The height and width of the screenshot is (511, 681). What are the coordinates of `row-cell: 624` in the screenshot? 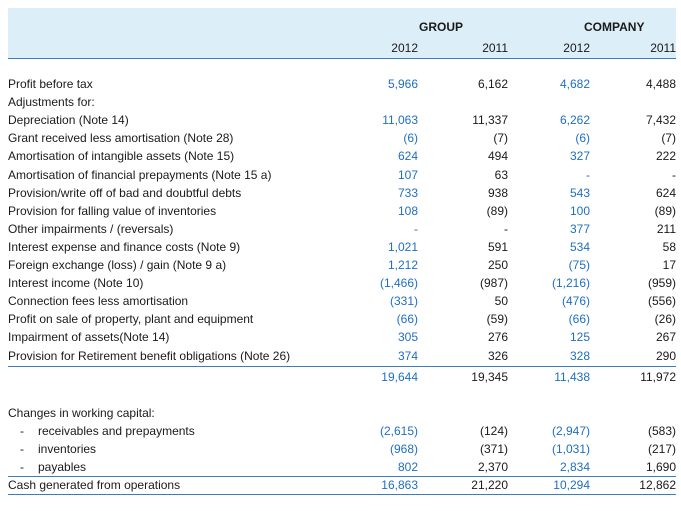 It's located at (407, 156).